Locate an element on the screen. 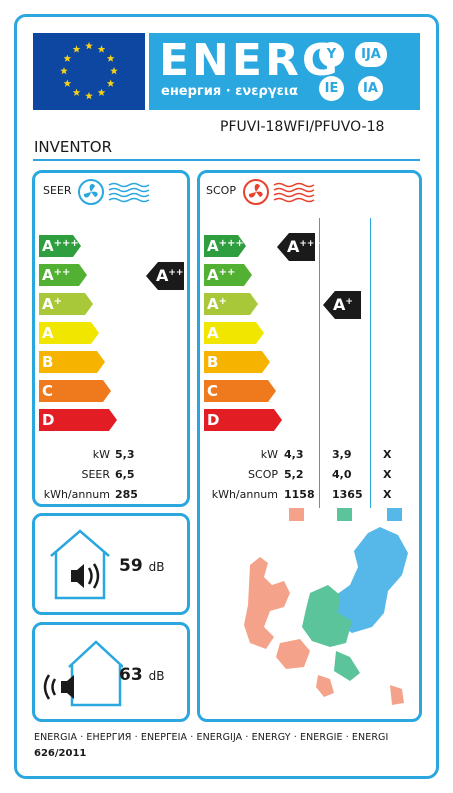 The height and width of the screenshot is (793, 453). cooling-annual-value: 285 is located at coordinates (126, 494).